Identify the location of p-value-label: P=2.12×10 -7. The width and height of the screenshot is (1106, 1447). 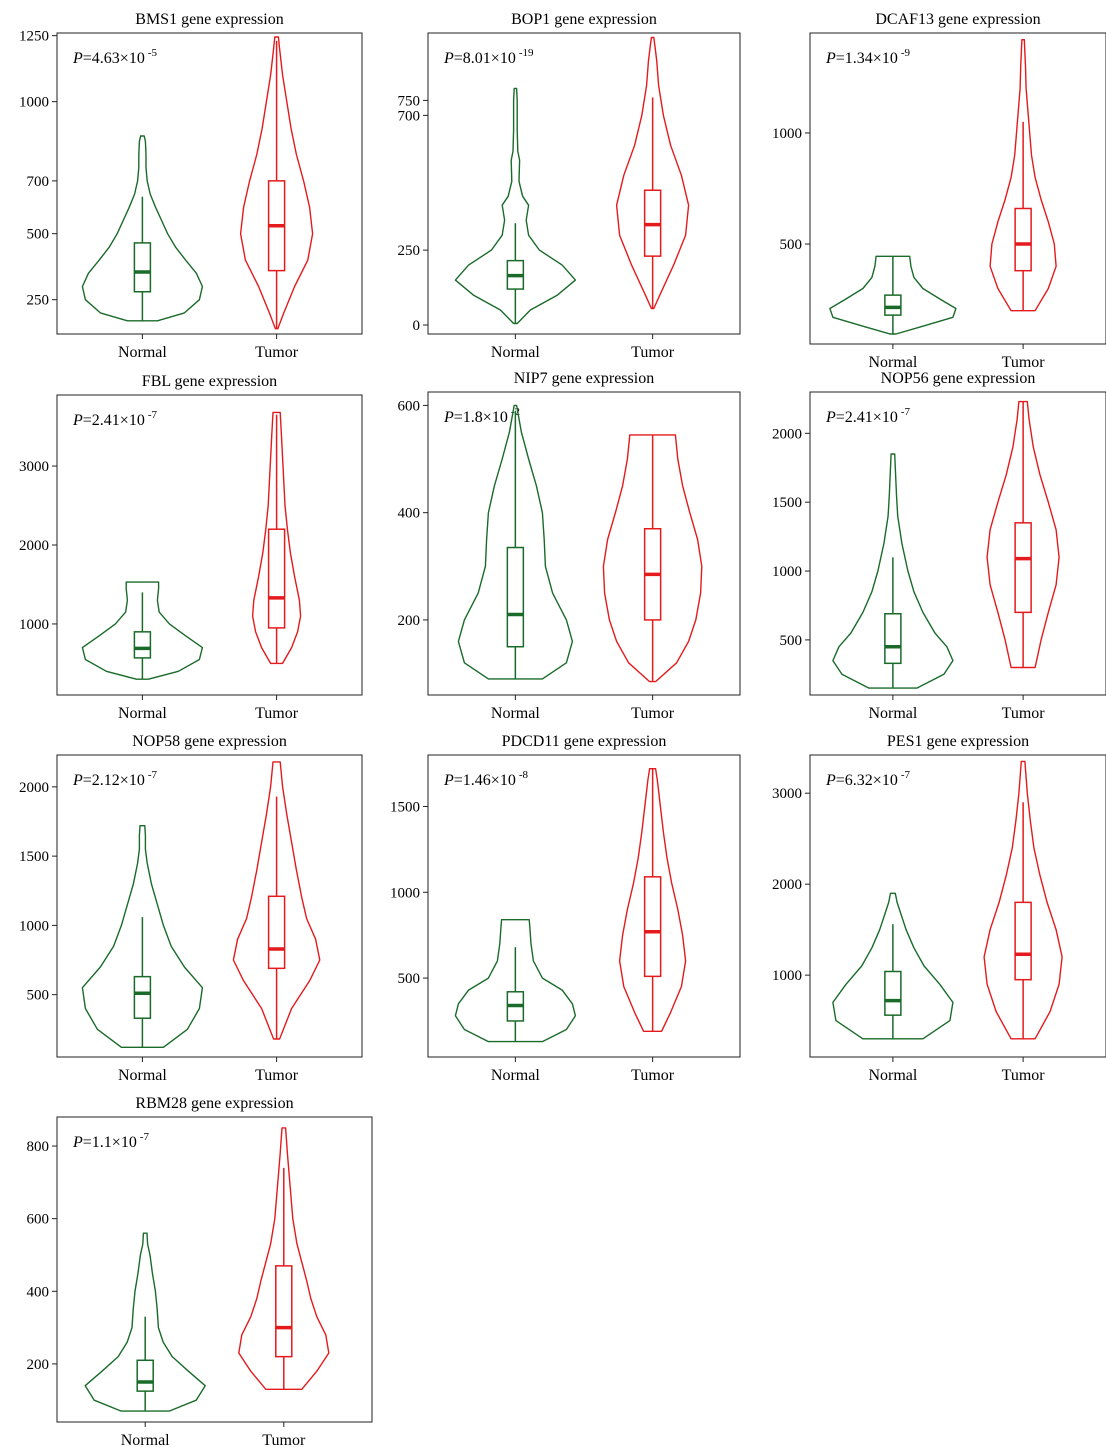
(114, 779).